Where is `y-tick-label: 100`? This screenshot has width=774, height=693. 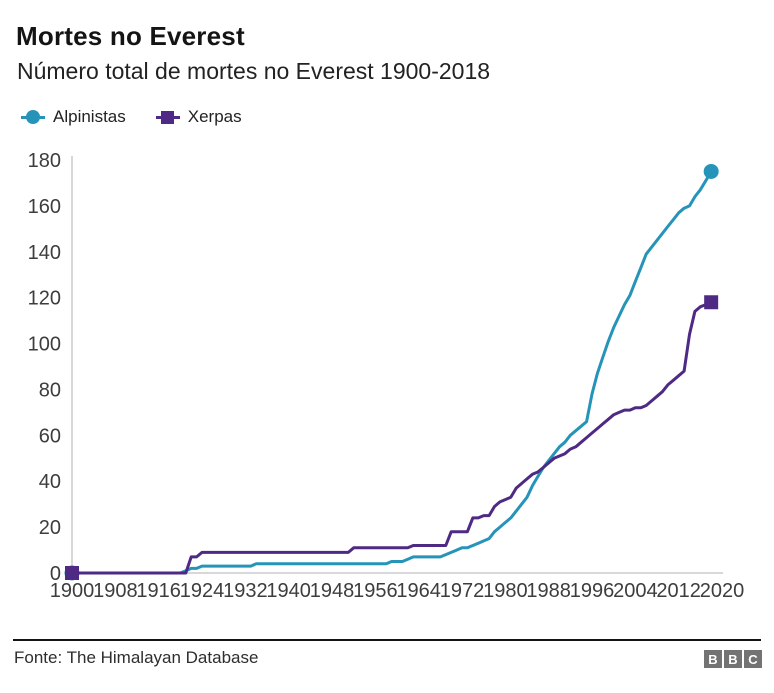
y-tick-label: 100 is located at coordinates (44, 345).